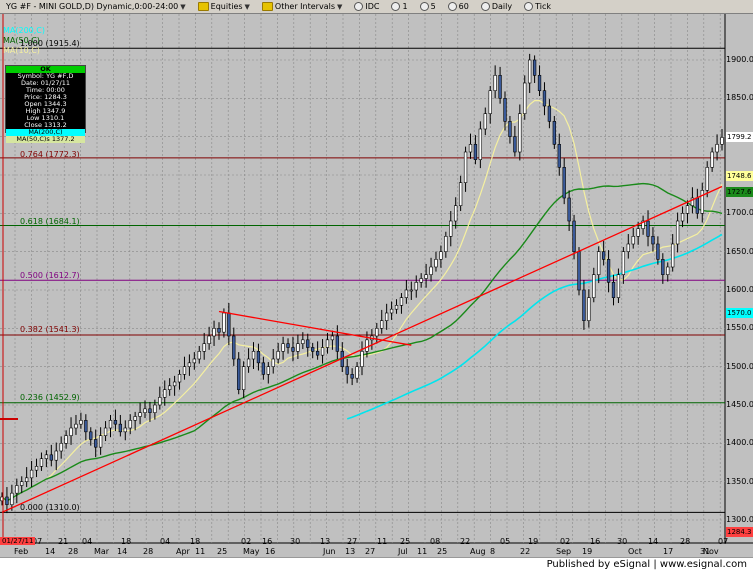 This screenshot has height=573, width=753. What do you see at coordinates (428, 7) in the screenshot?
I see `interval-5-button: 5` at bounding box center [428, 7].